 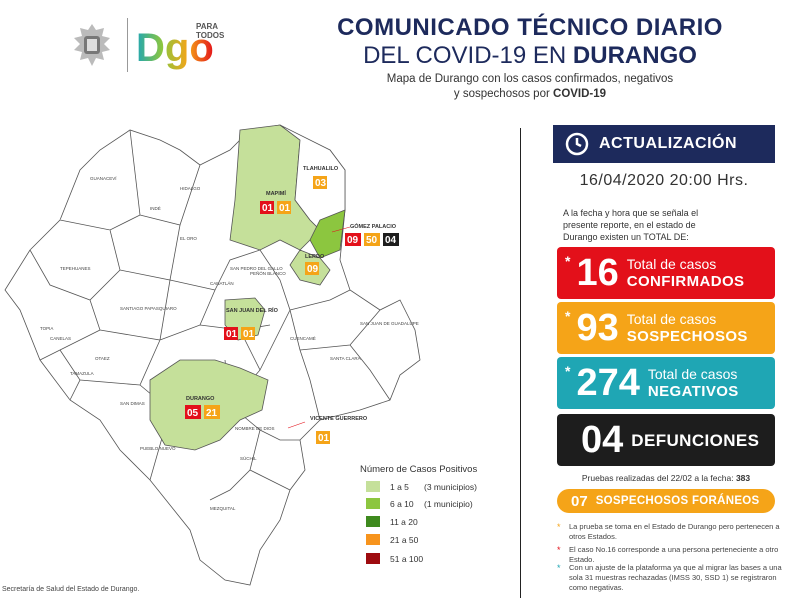 I want to click on legend-item: 51 a 100, so click(x=394, y=558).